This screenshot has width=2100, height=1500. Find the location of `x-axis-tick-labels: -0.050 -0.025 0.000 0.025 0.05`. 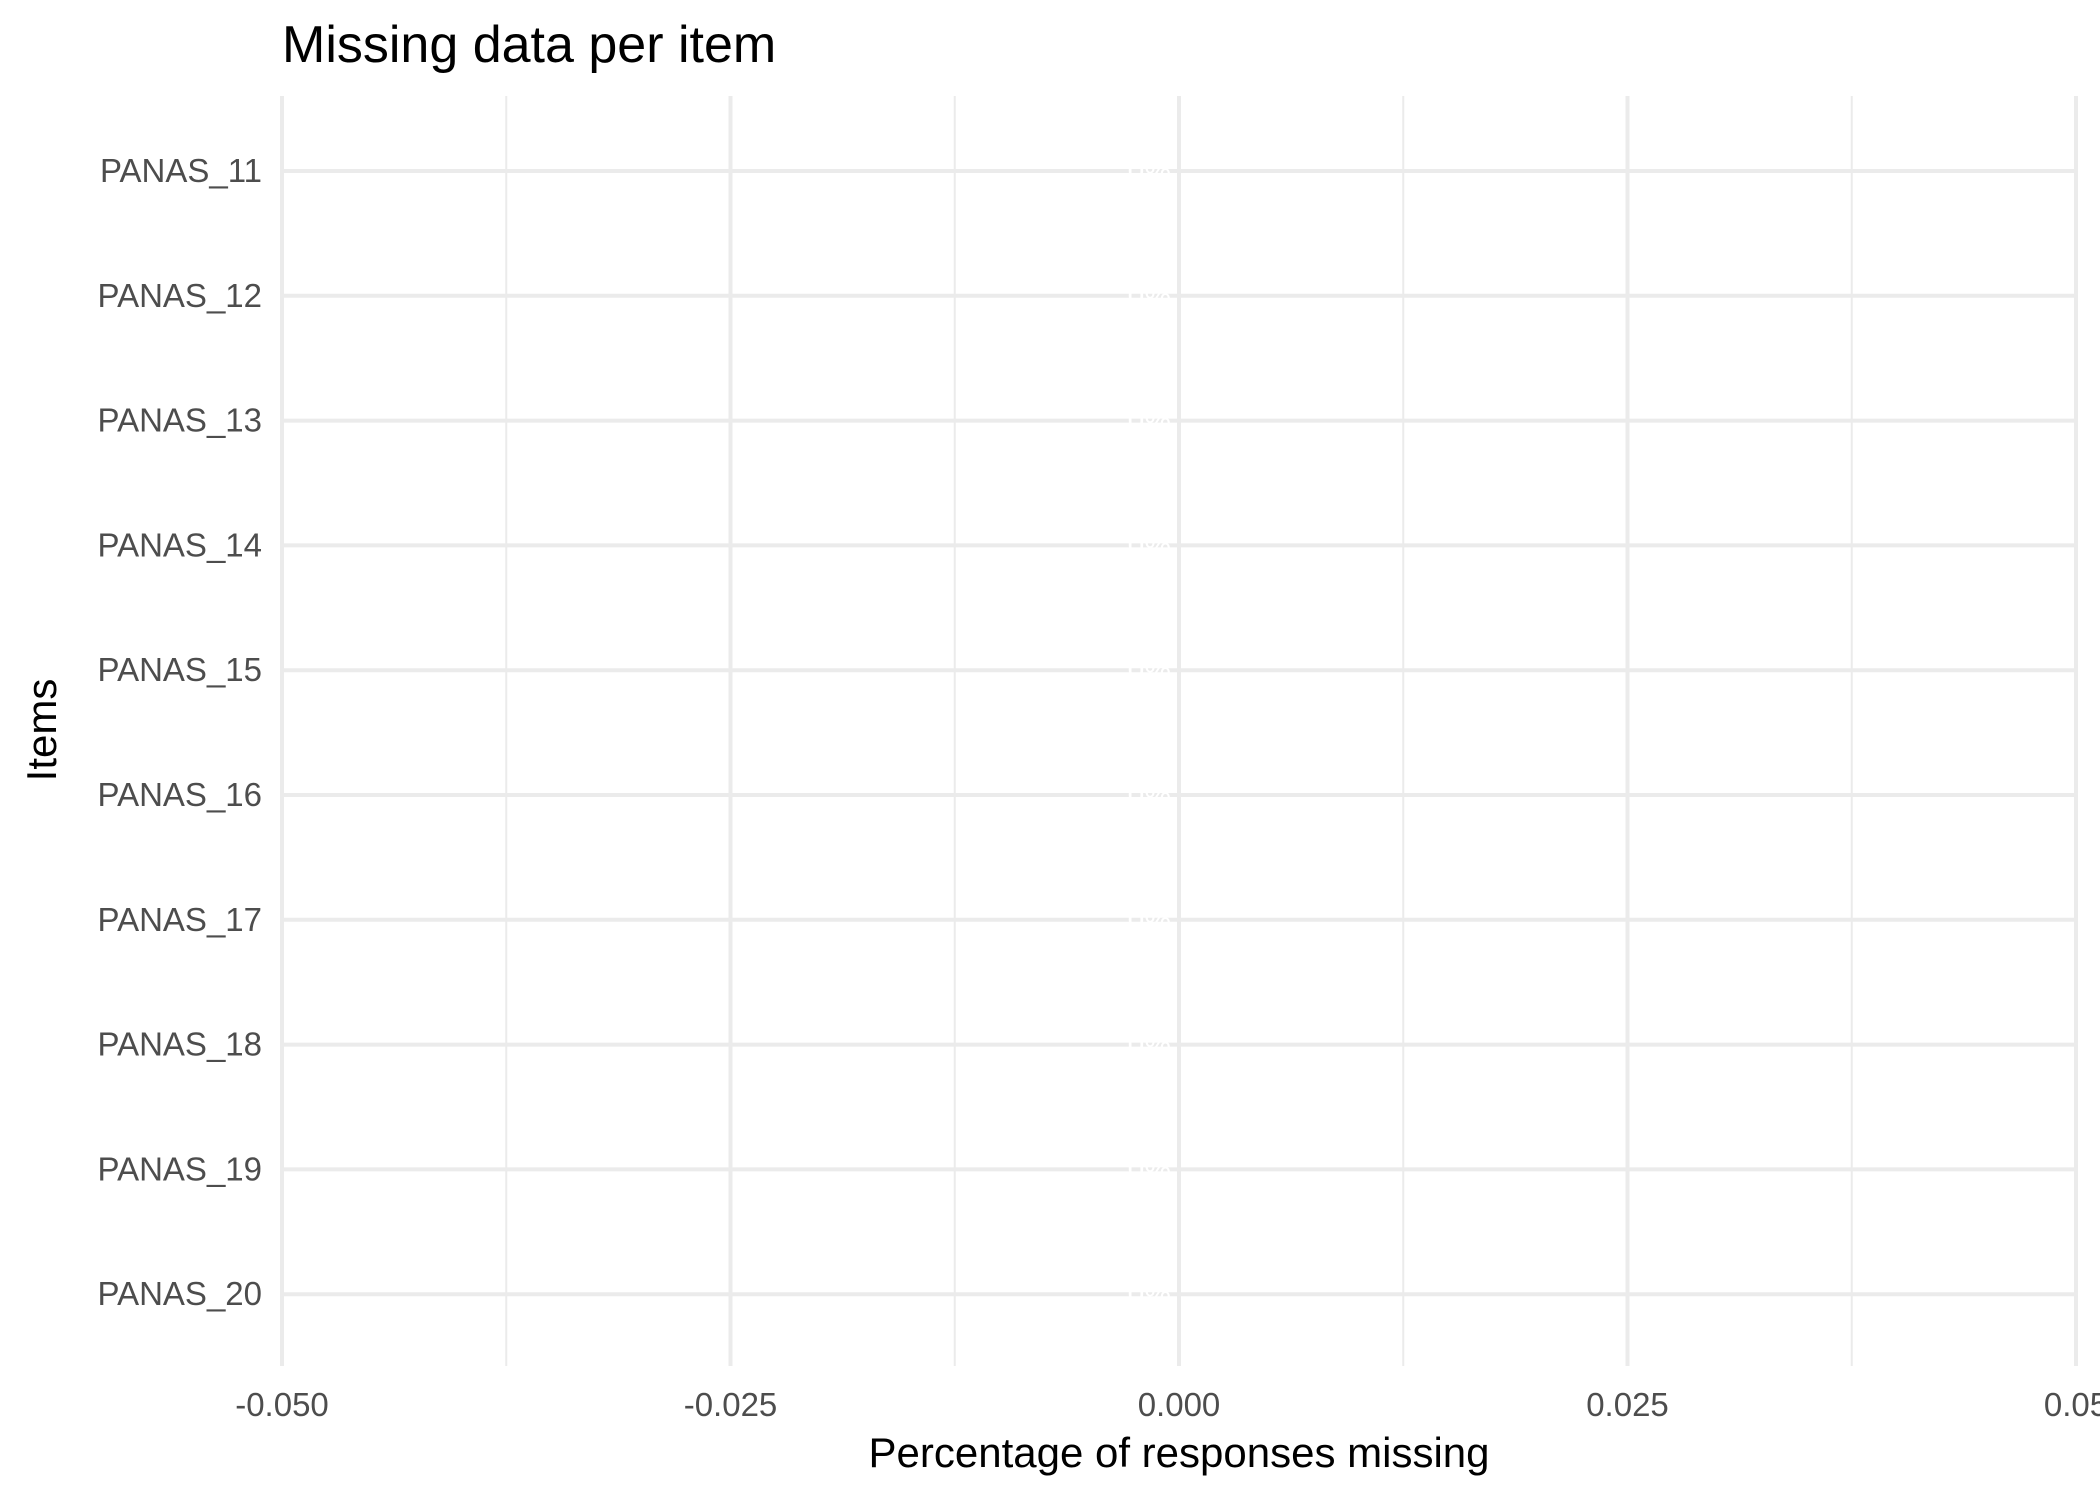

x-axis-tick-labels: -0.050 -0.025 0.000 0.025 0.05 is located at coordinates (1167, 1404).